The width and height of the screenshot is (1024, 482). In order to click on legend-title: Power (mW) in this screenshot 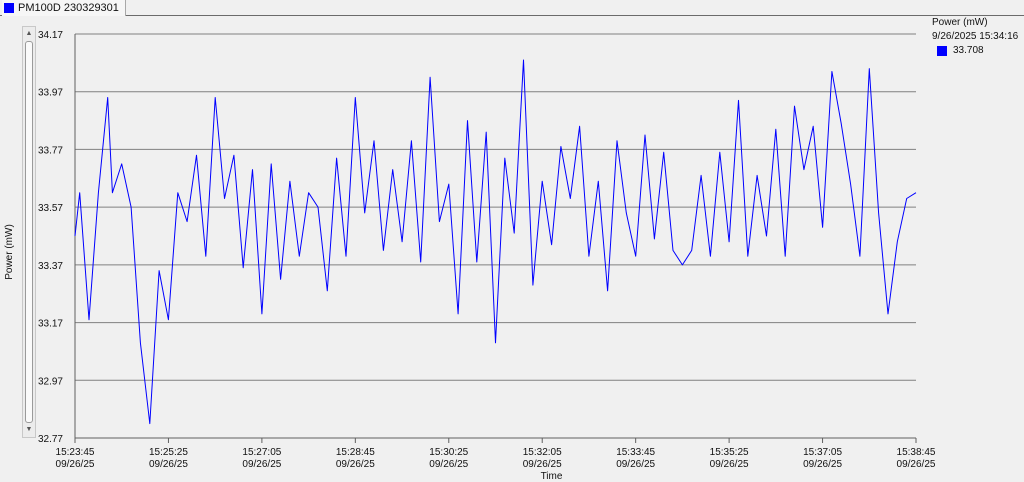, I will do `click(960, 22)`.